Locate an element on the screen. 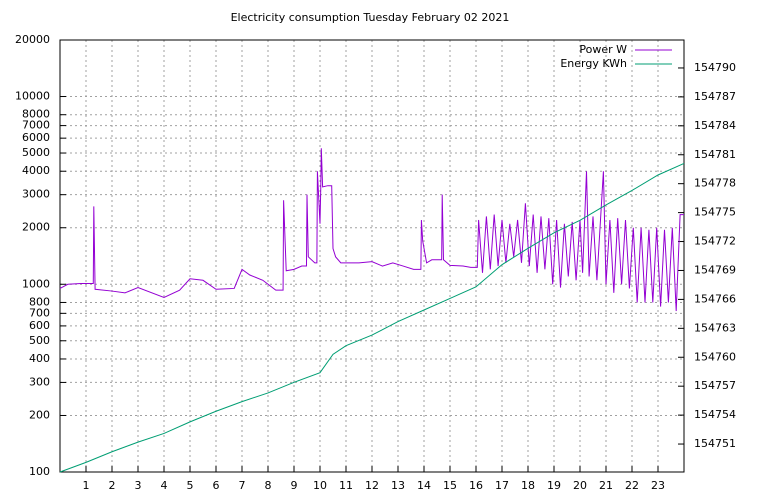 Image resolution: width=768 pixels, height=500 pixels. x-tick-label: 7 is located at coordinates (242, 485).